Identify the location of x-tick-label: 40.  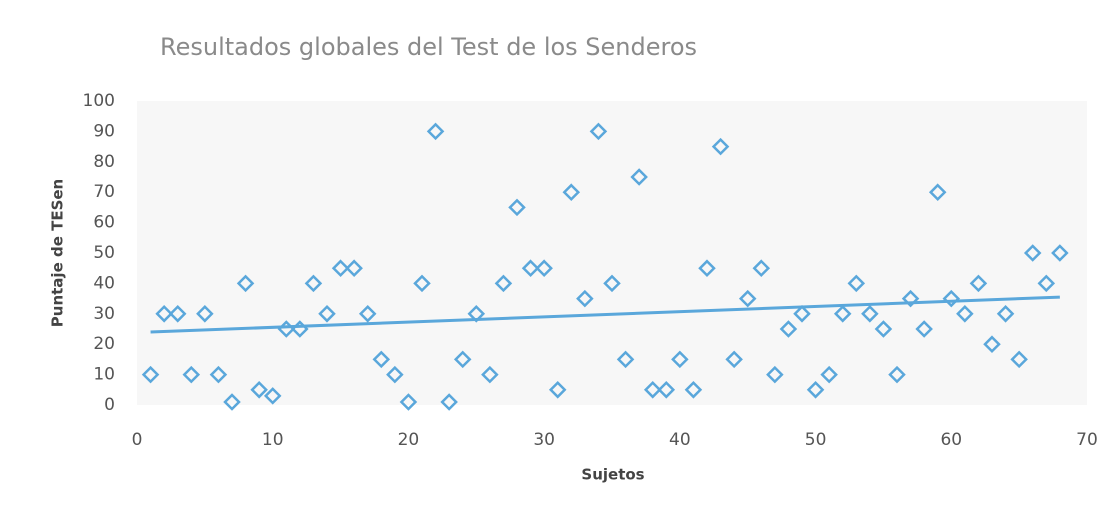
(680, 440).